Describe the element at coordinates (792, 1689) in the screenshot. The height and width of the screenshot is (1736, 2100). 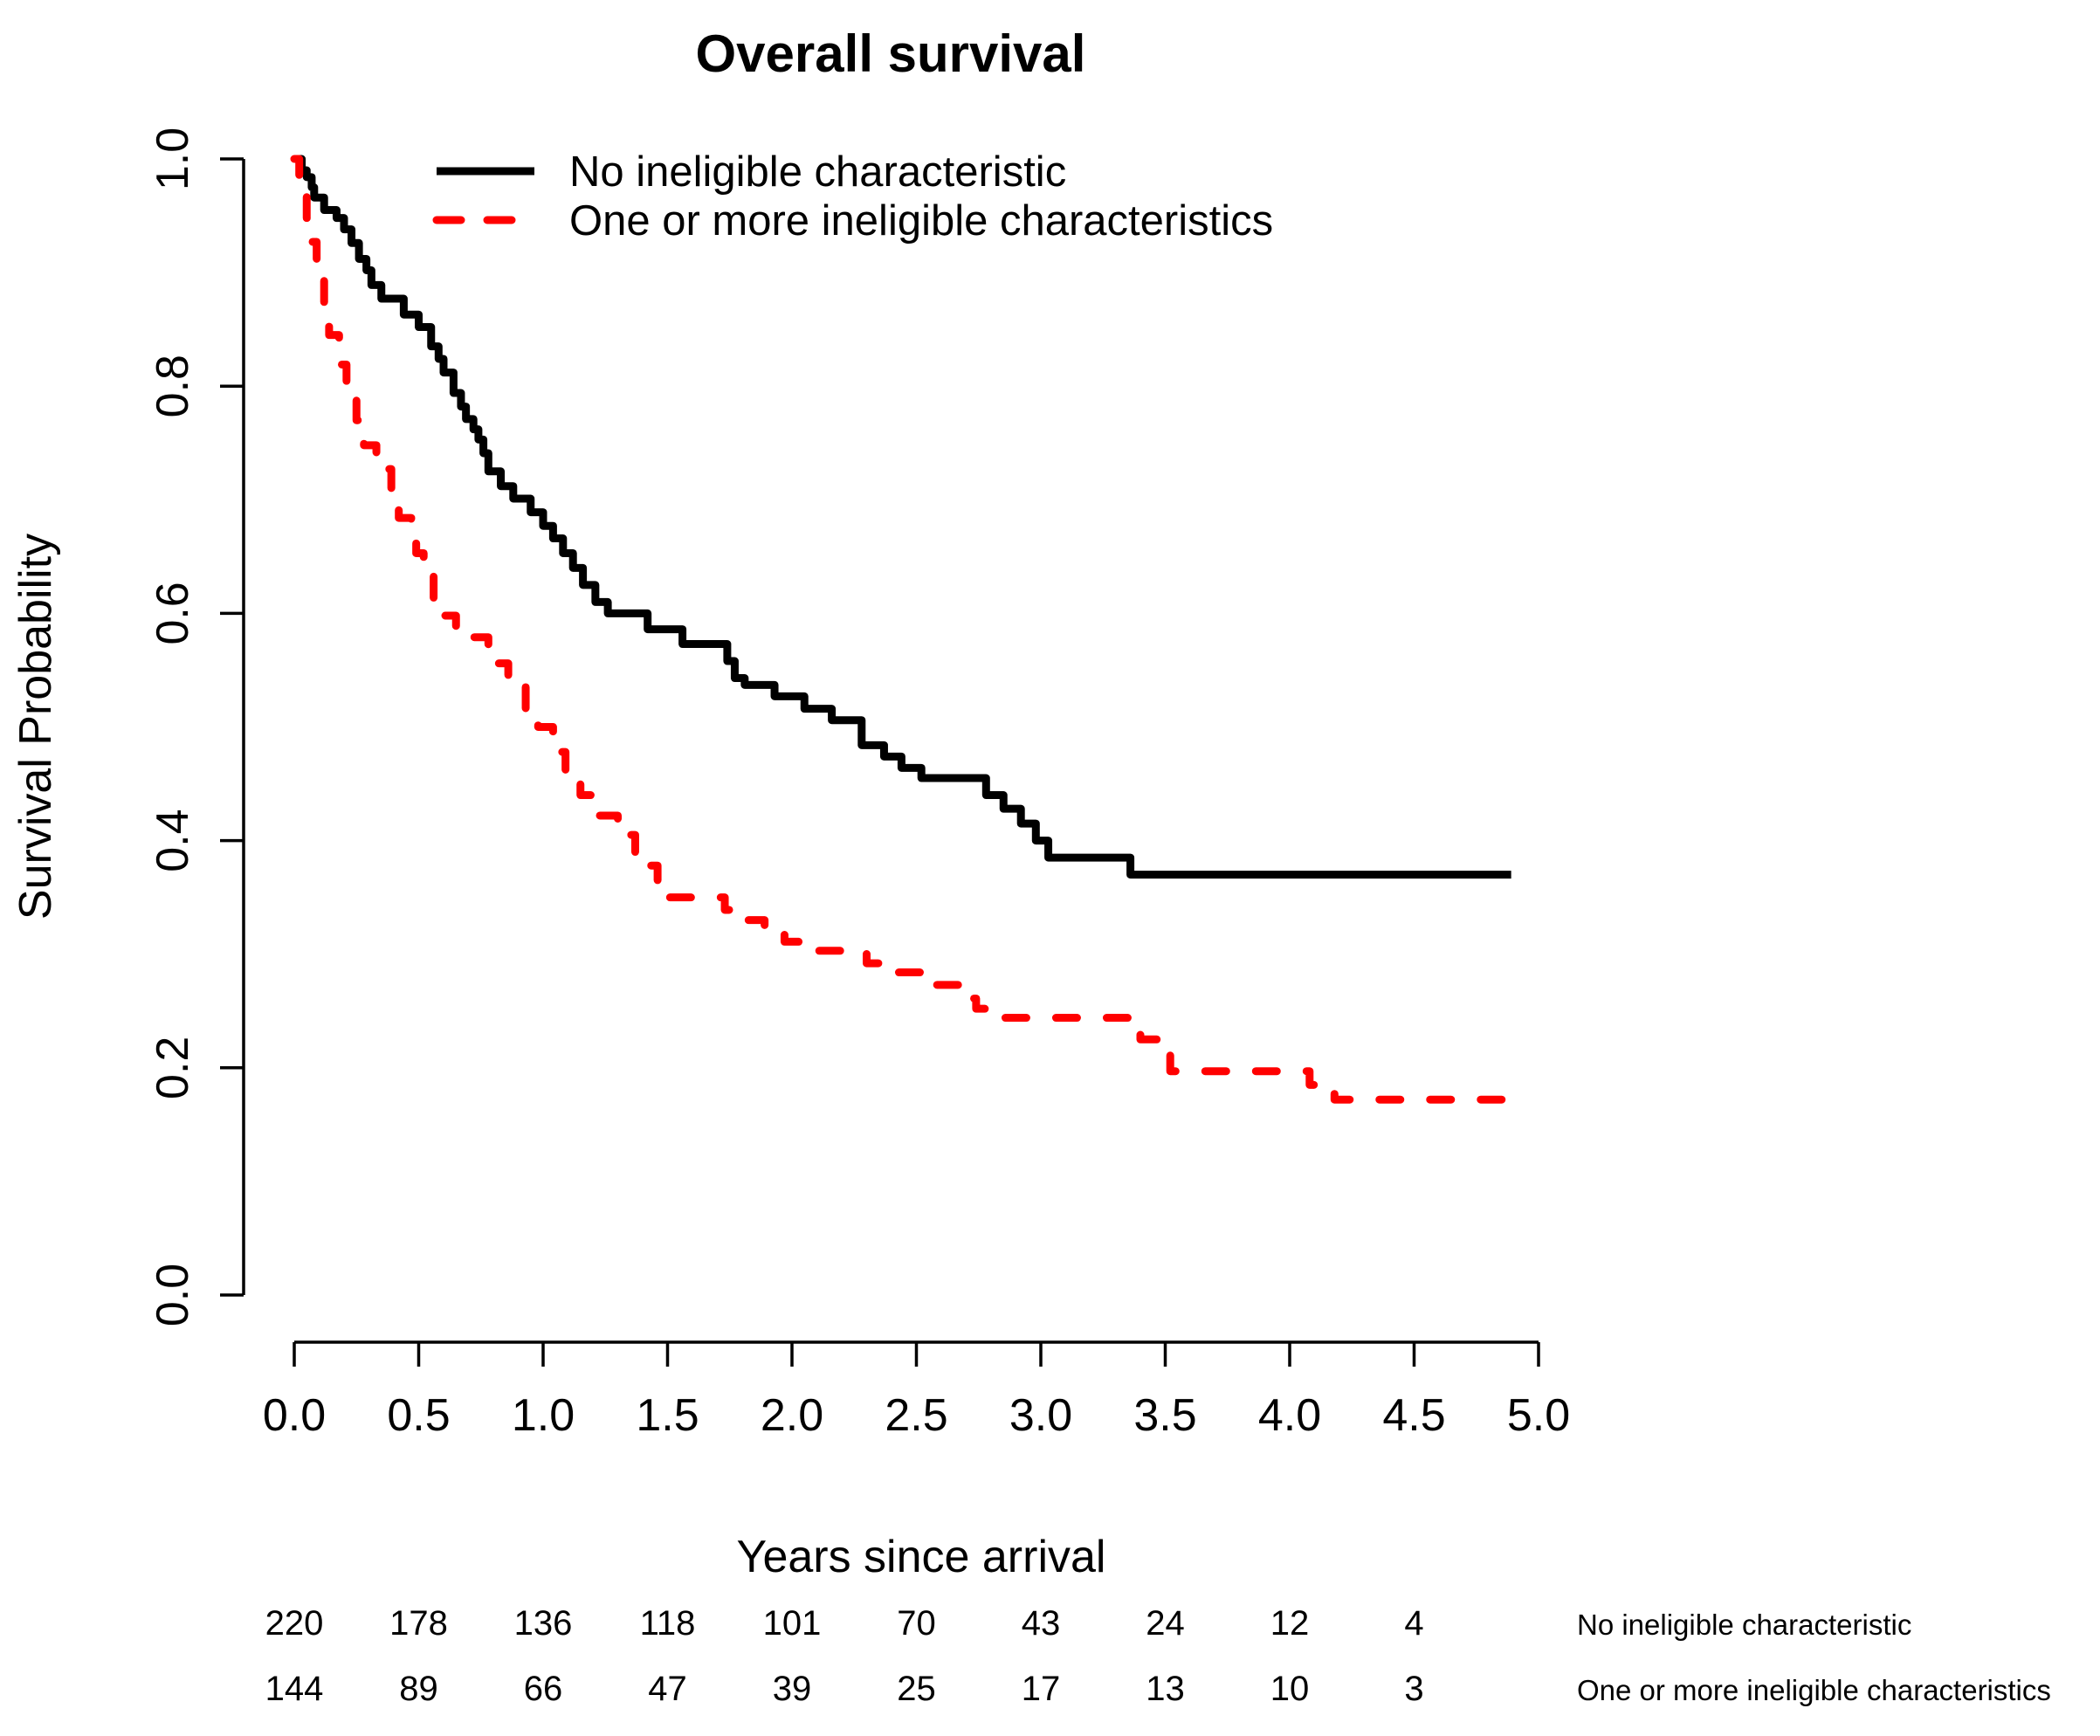
I see `risk-count: 39` at that location.